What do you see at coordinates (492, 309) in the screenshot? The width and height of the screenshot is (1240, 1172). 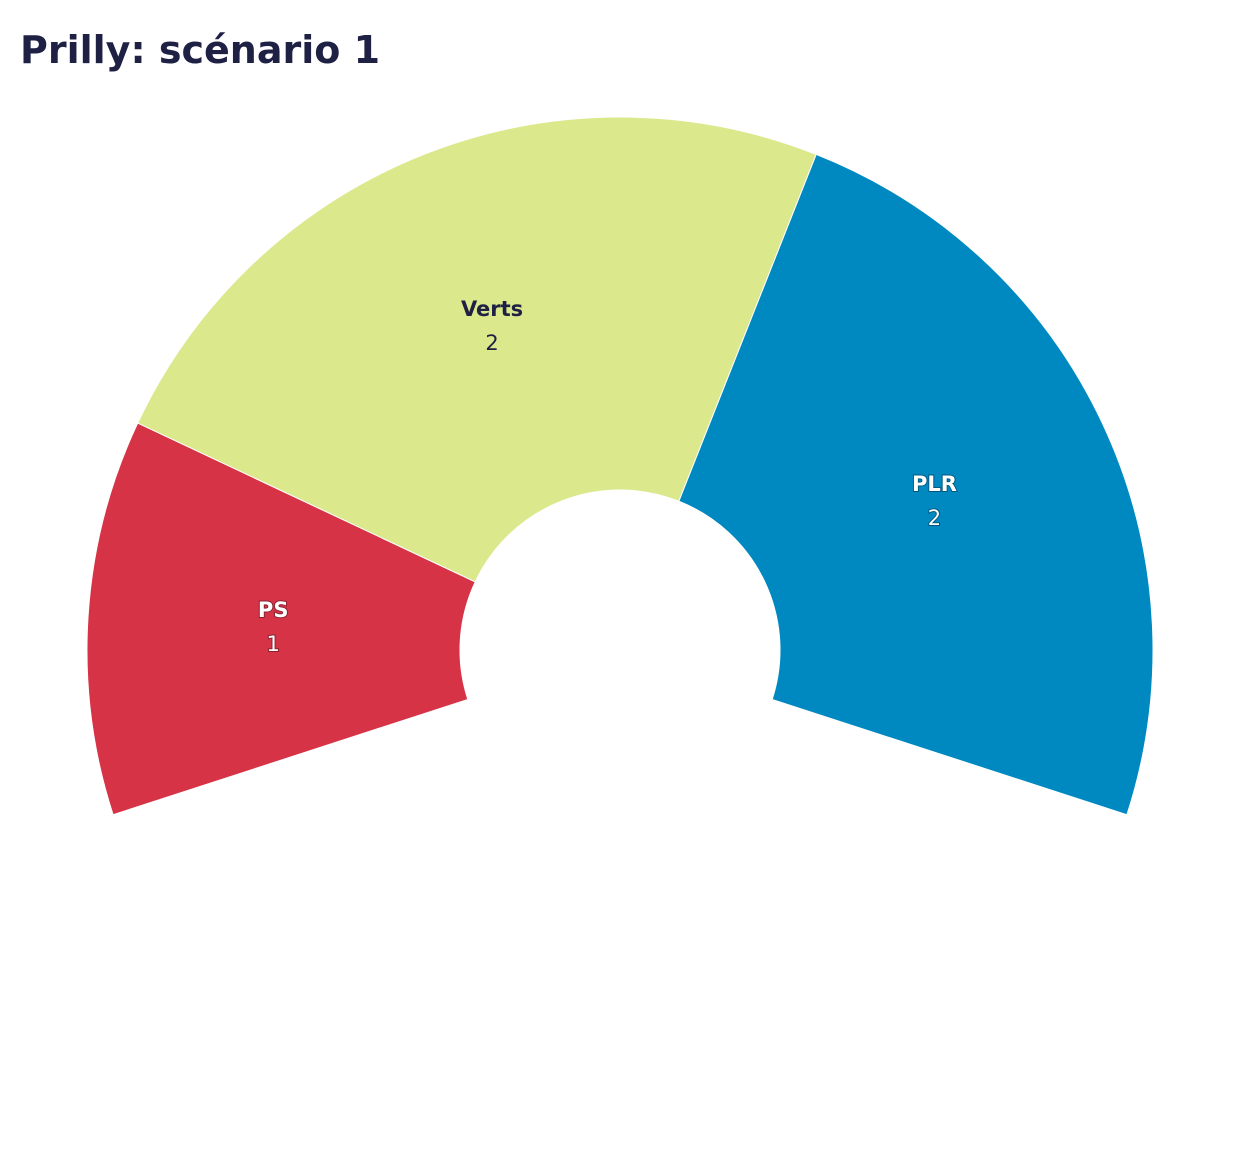 I see `slice-label: Verts` at bounding box center [492, 309].